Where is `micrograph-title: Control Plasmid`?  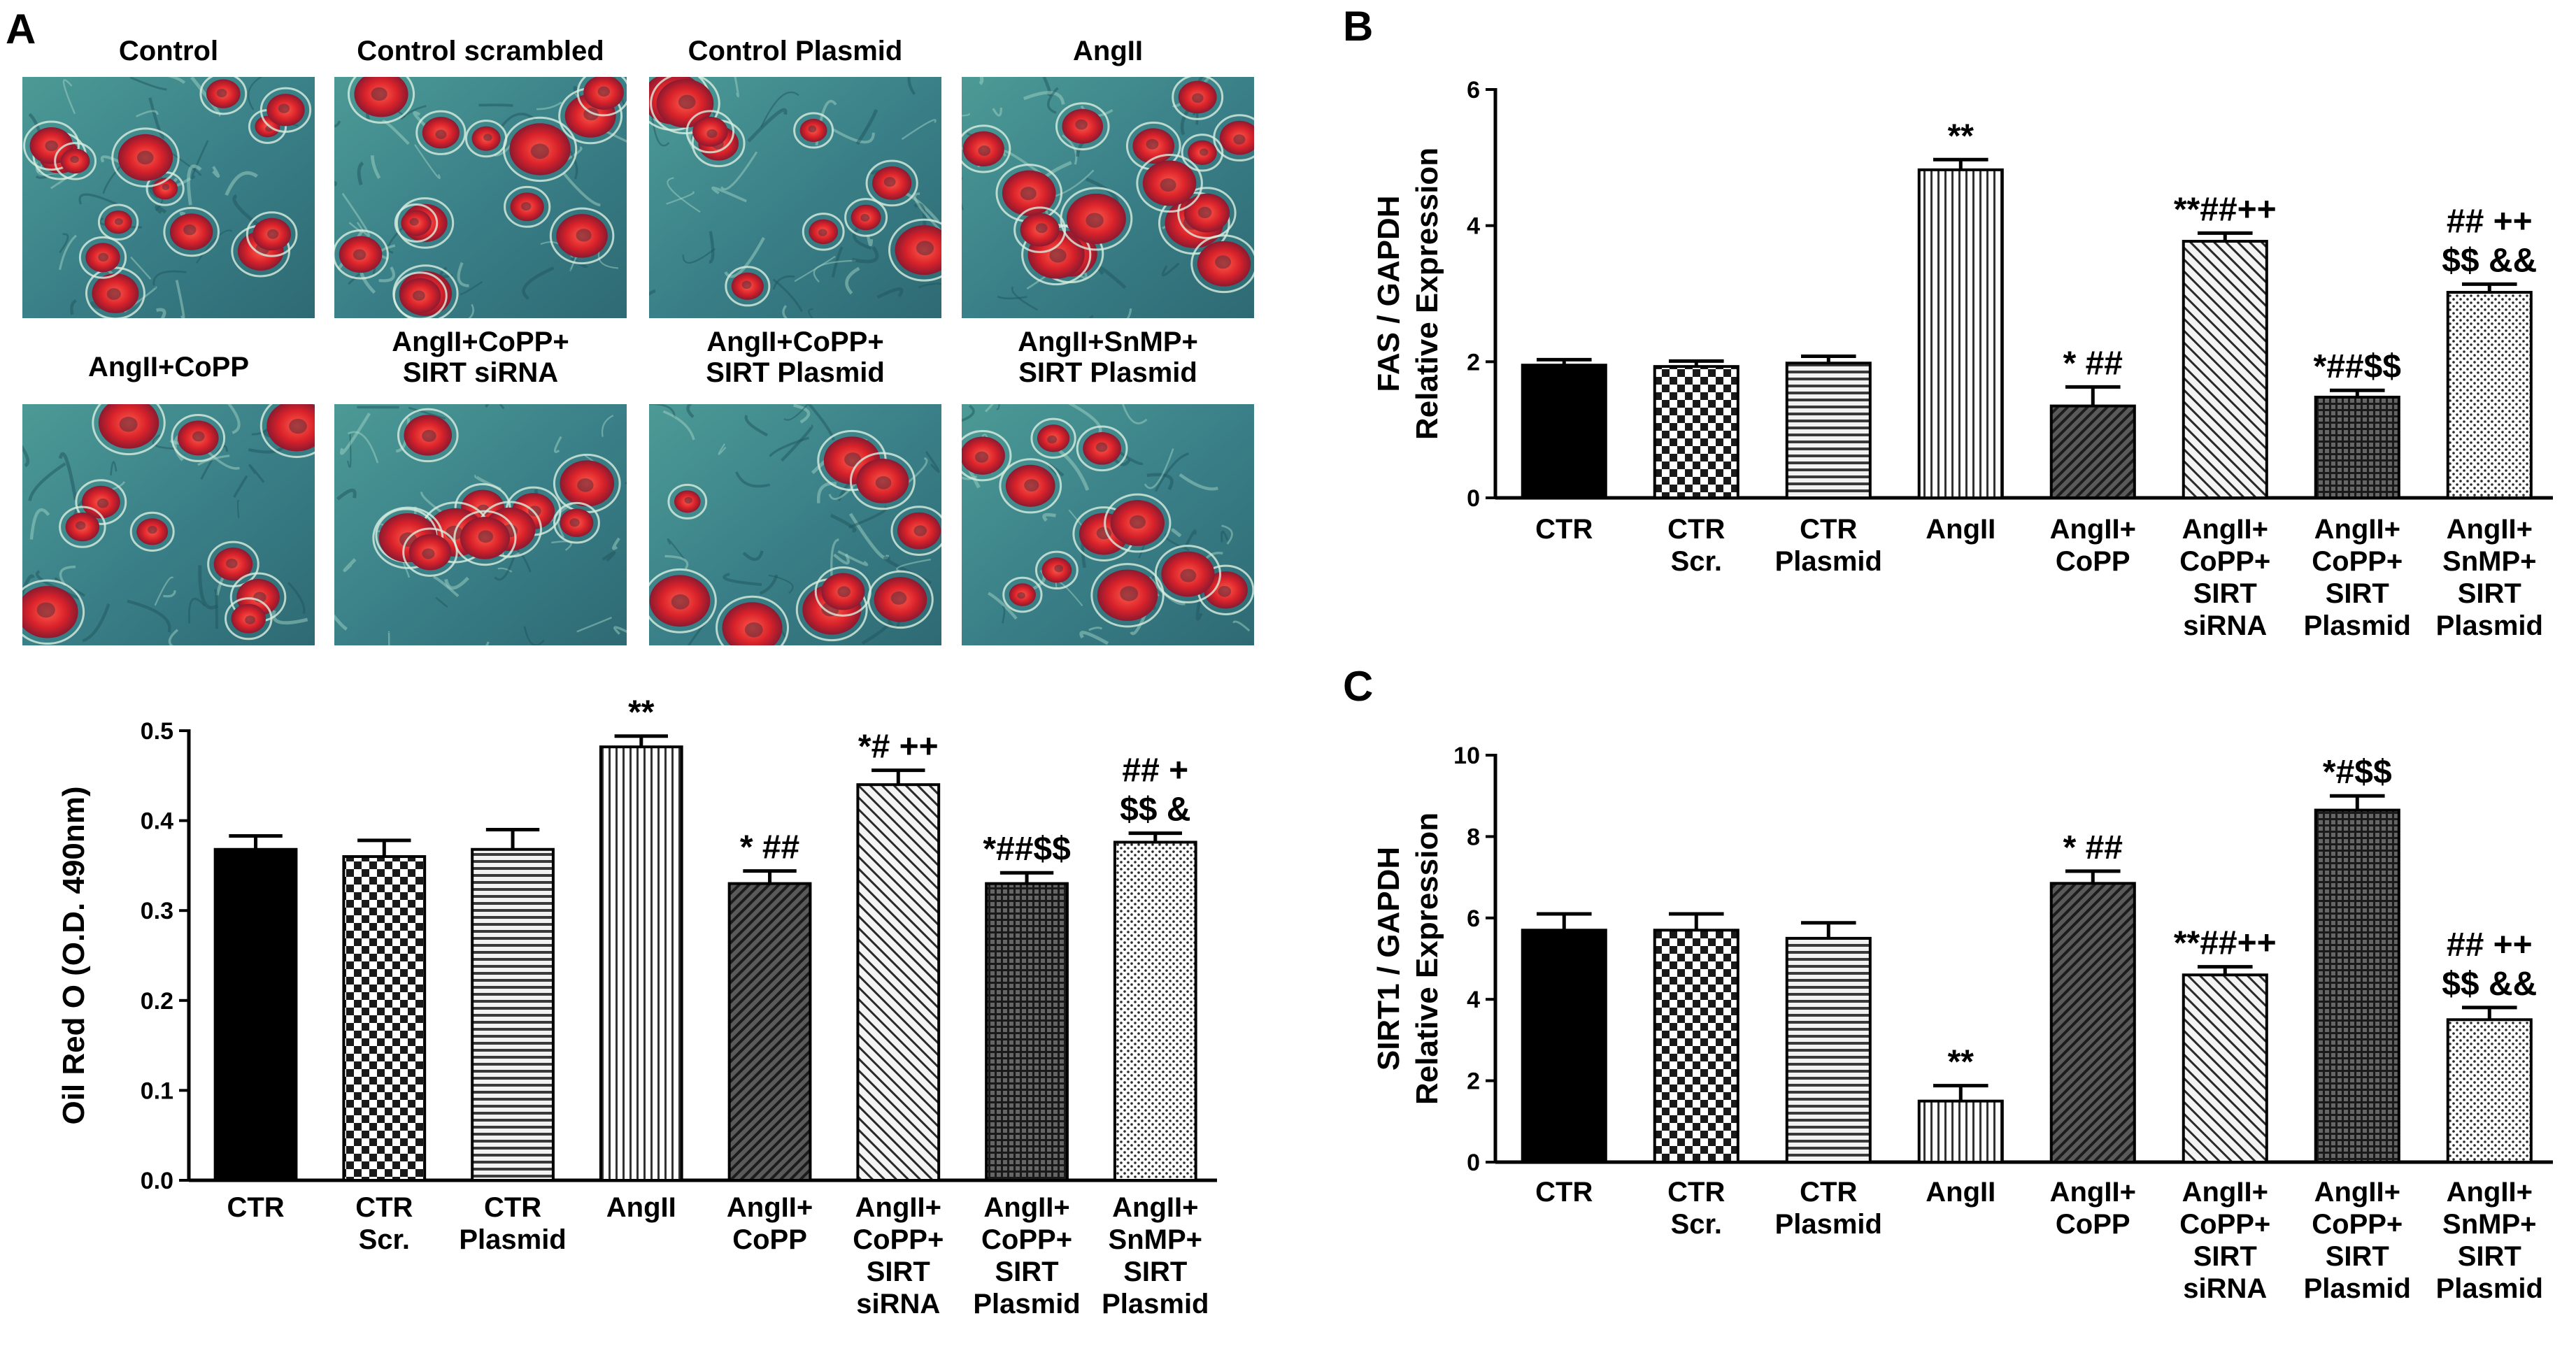
micrograph-title: Control Plasmid is located at coordinates (795, 51).